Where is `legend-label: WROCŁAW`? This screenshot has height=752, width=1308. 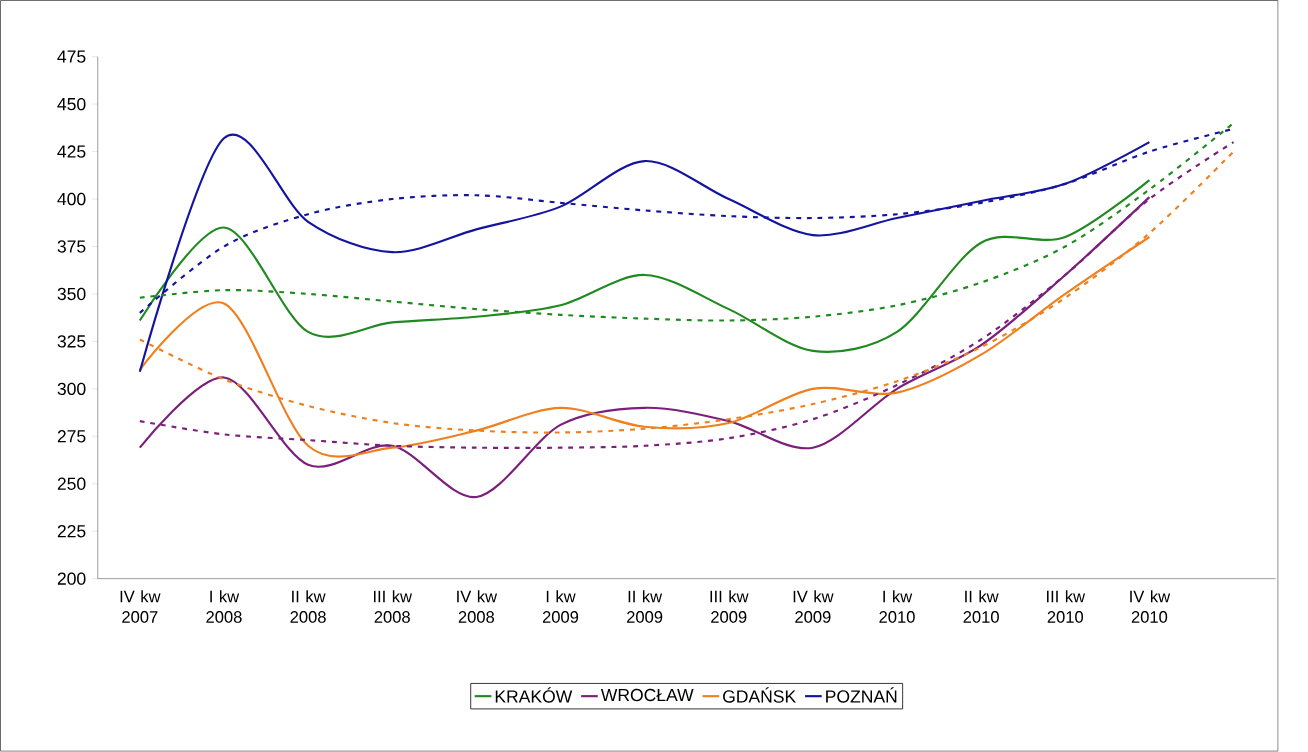 legend-label: WROCŁAW is located at coordinates (647, 695).